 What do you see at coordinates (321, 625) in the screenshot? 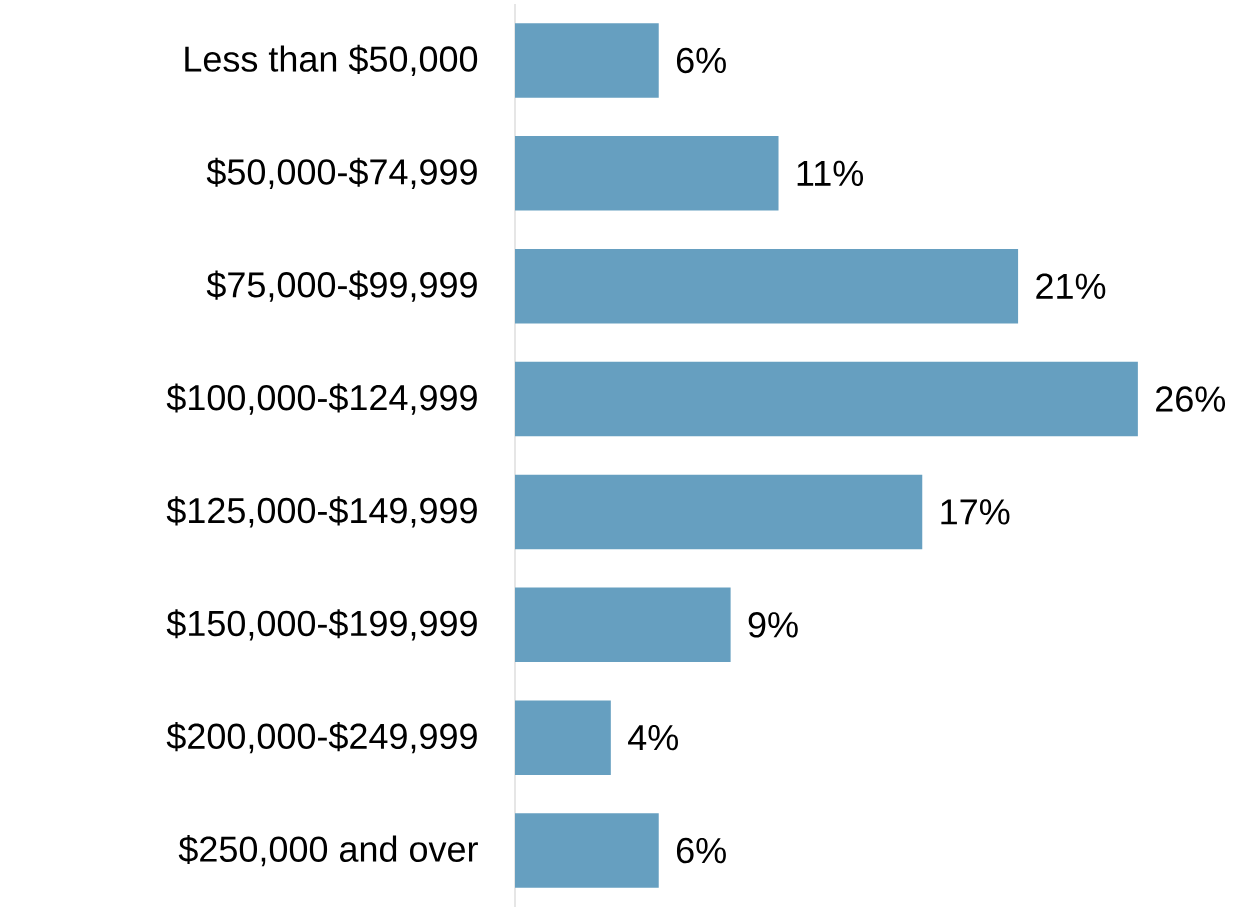
I see `y-tick-label: $150,000-$199,999` at bounding box center [321, 625].